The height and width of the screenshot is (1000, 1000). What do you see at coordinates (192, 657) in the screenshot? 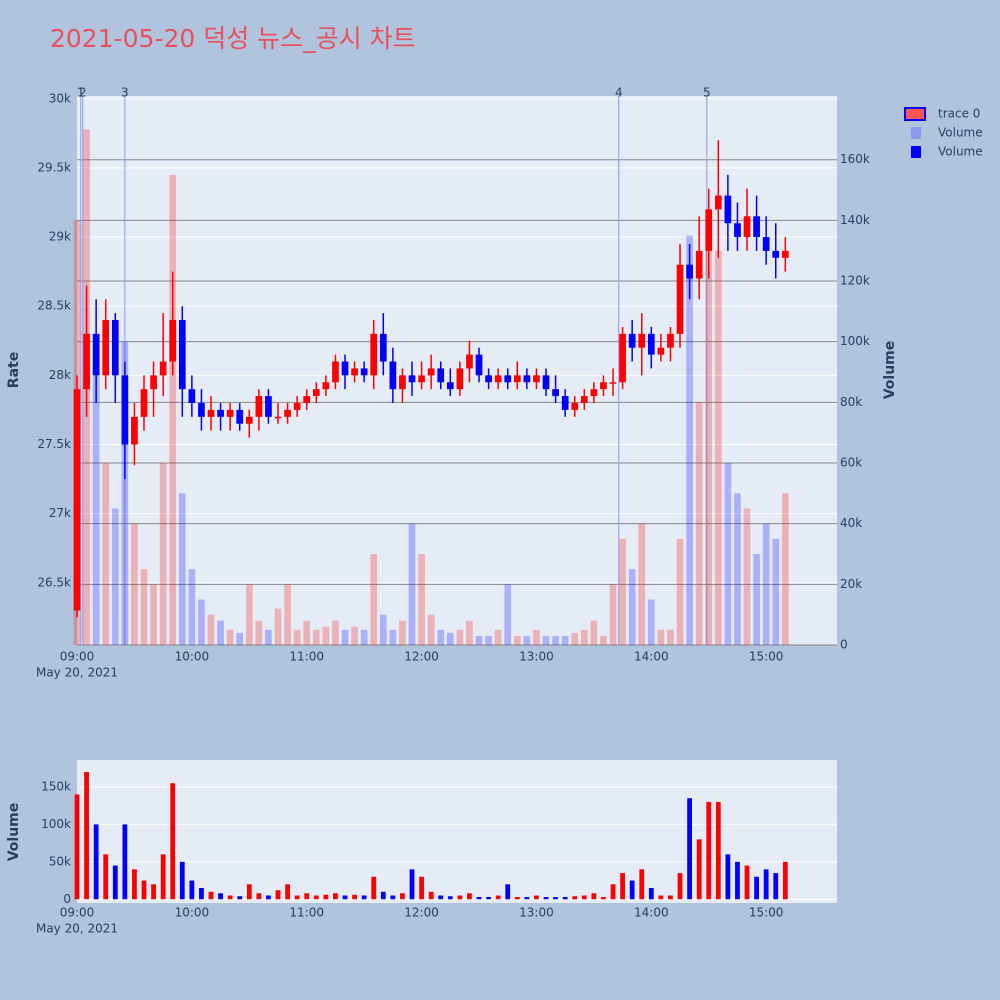
I see `x-tick-label: 10:00` at bounding box center [192, 657].